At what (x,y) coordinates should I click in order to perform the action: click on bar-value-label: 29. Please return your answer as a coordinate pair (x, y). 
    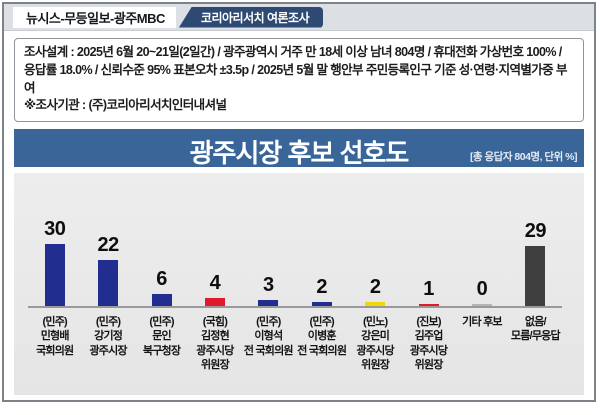
    Looking at the image, I should click on (535, 230).